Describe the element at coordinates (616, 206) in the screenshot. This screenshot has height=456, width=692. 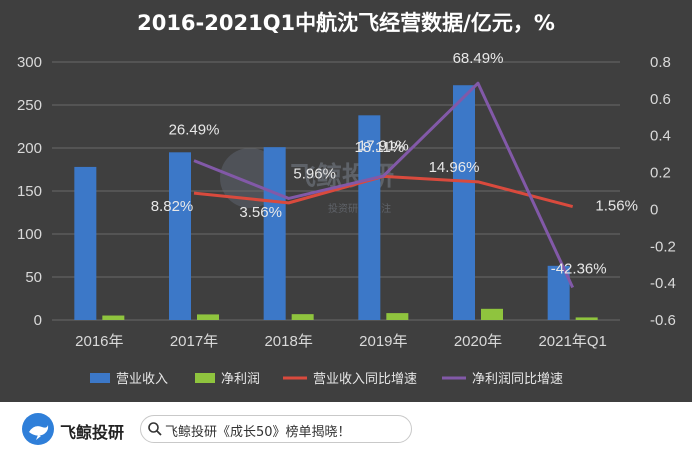
I see `data-label: 1.56%` at that location.